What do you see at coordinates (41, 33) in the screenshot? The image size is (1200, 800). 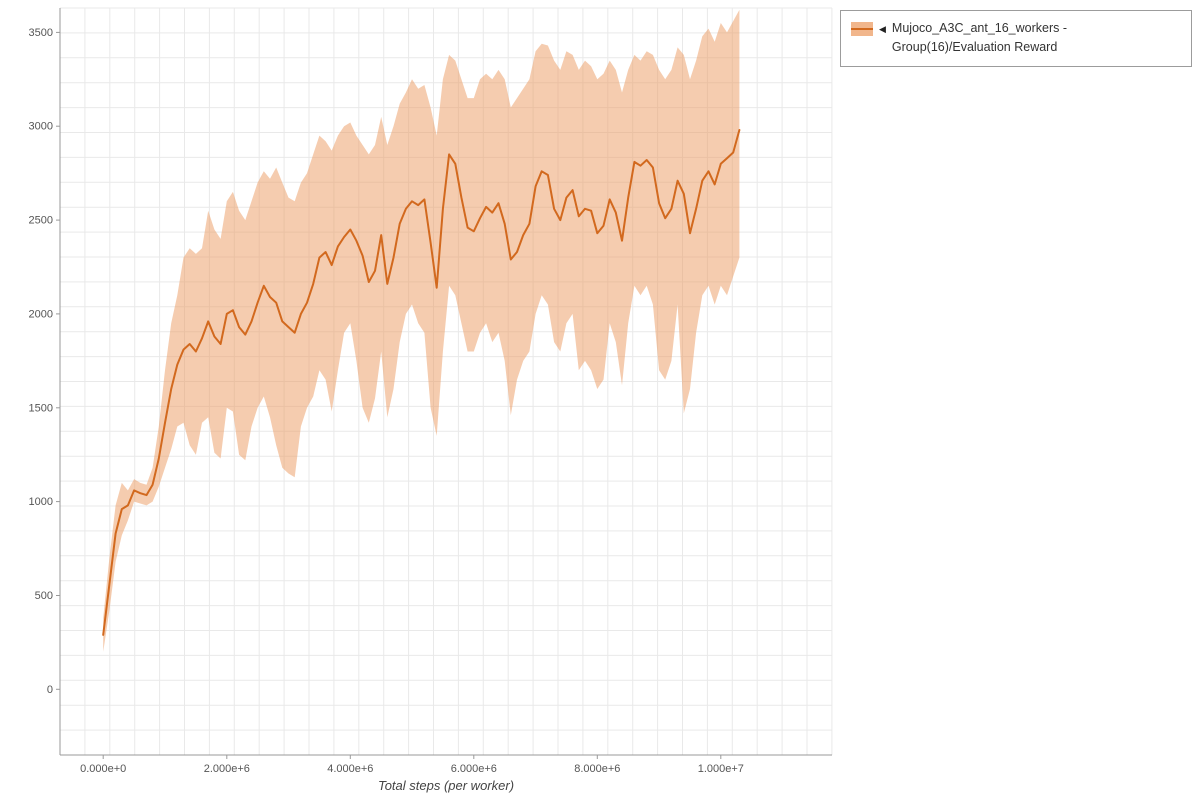 I see `y-tick-label: 3500` at bounding box center [41, 33].